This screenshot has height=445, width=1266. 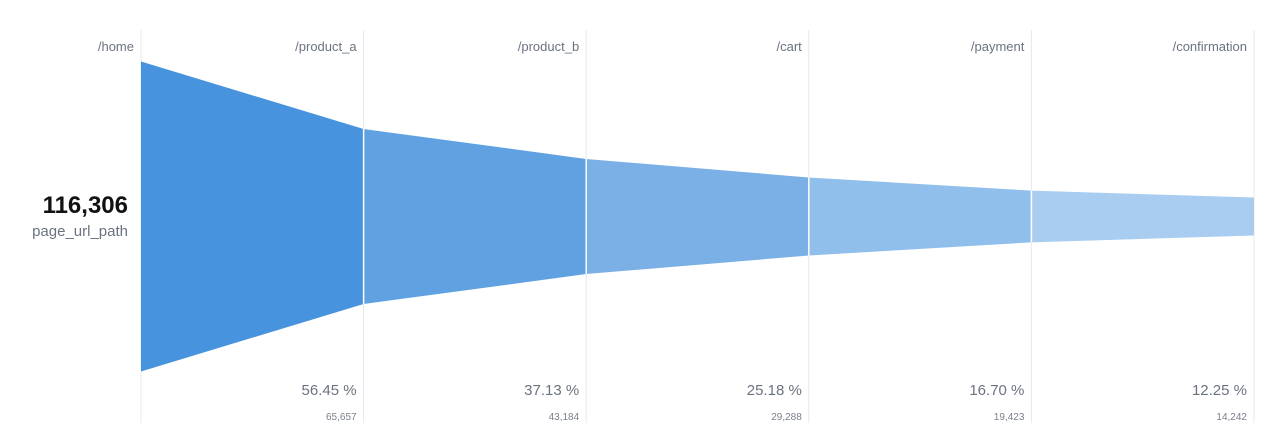 What do you see at coordinates (564, 417) in the screenshot?
I see `step-count-label: 43,184` at bounding box center [564, 417].